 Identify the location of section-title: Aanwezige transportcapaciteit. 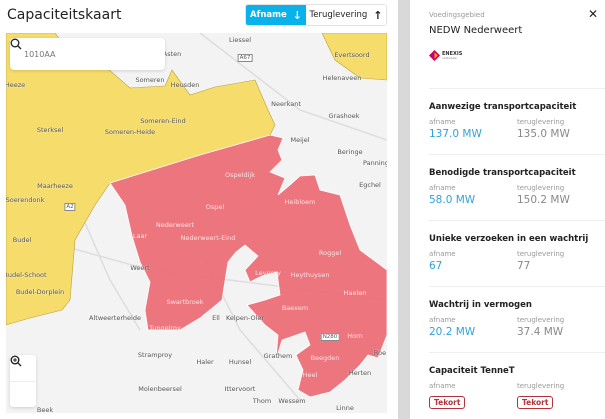
(503, 107).